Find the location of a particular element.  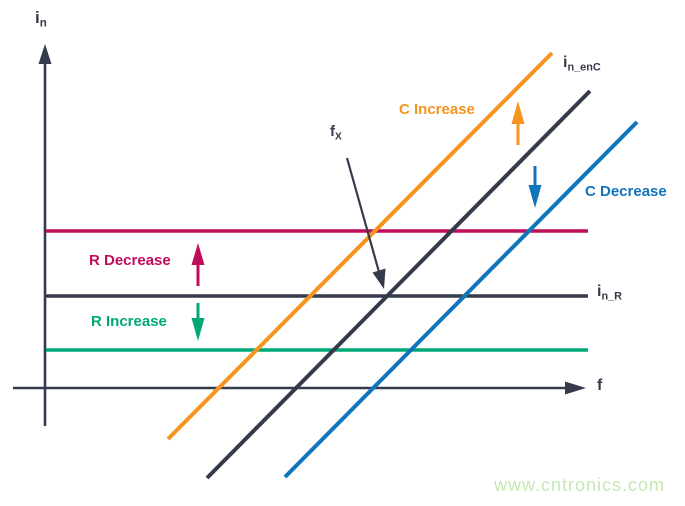

r-decrease-arrowhead-icon is located at coordinates (198, 254).